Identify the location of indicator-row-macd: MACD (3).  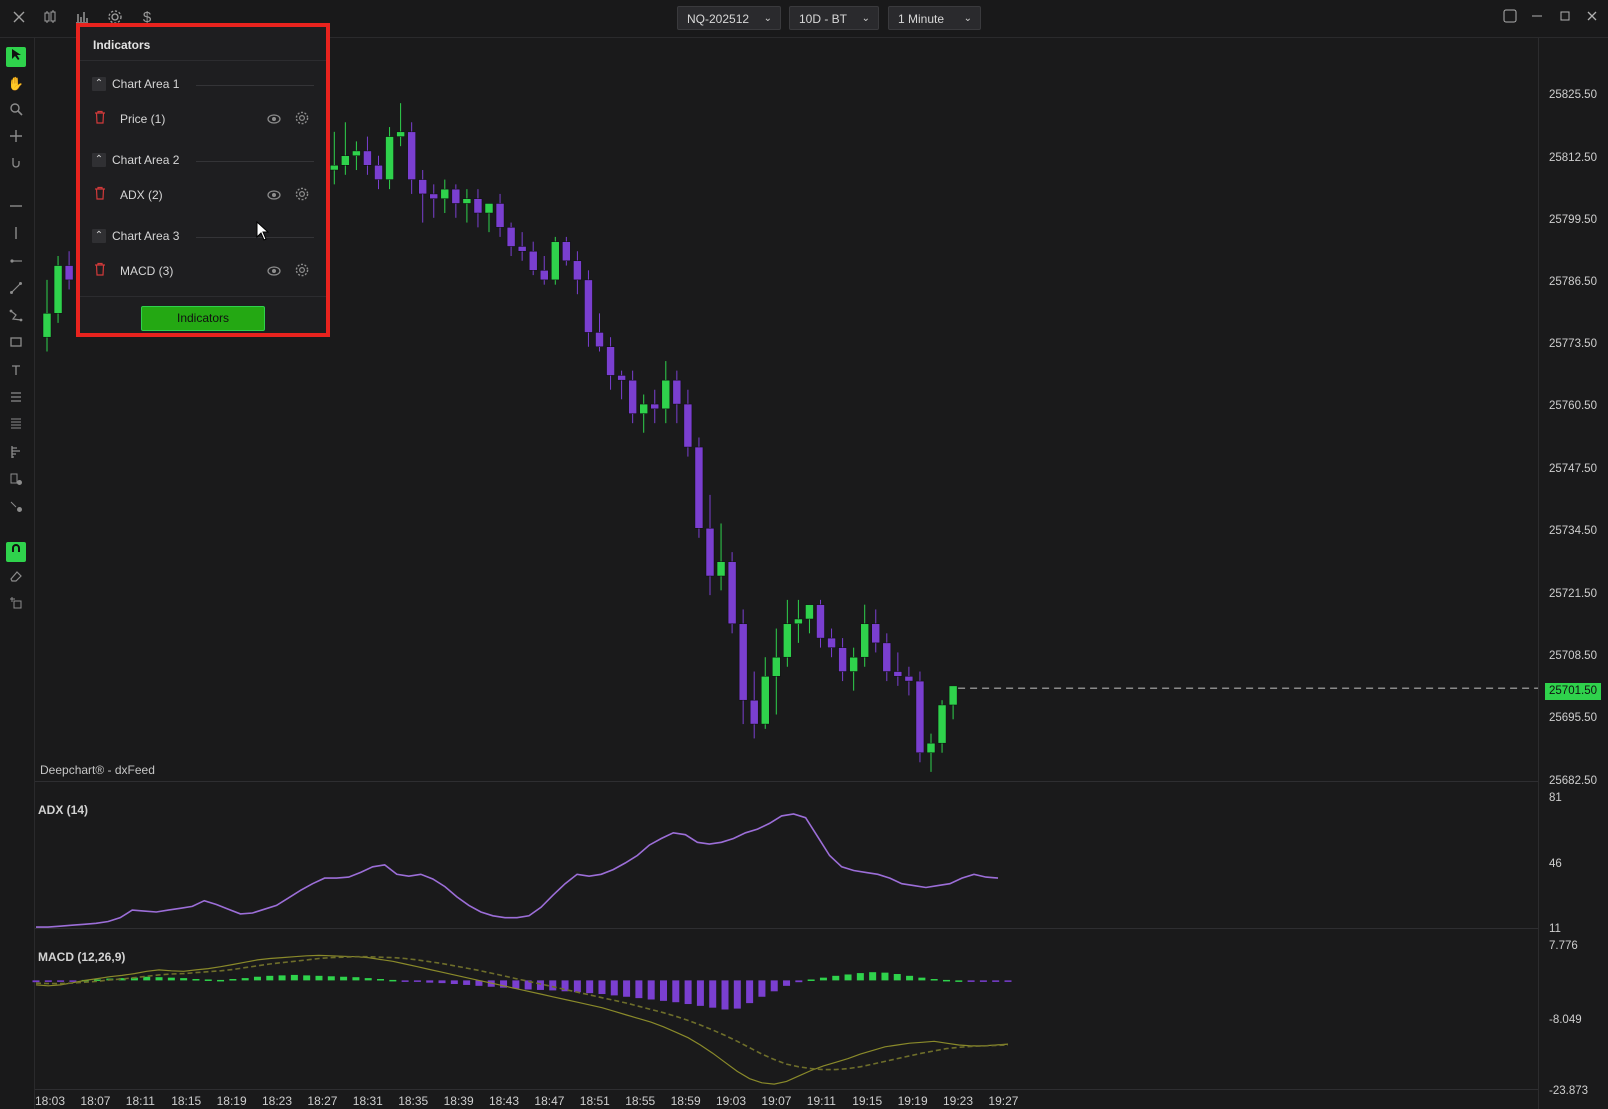
(204, 271).